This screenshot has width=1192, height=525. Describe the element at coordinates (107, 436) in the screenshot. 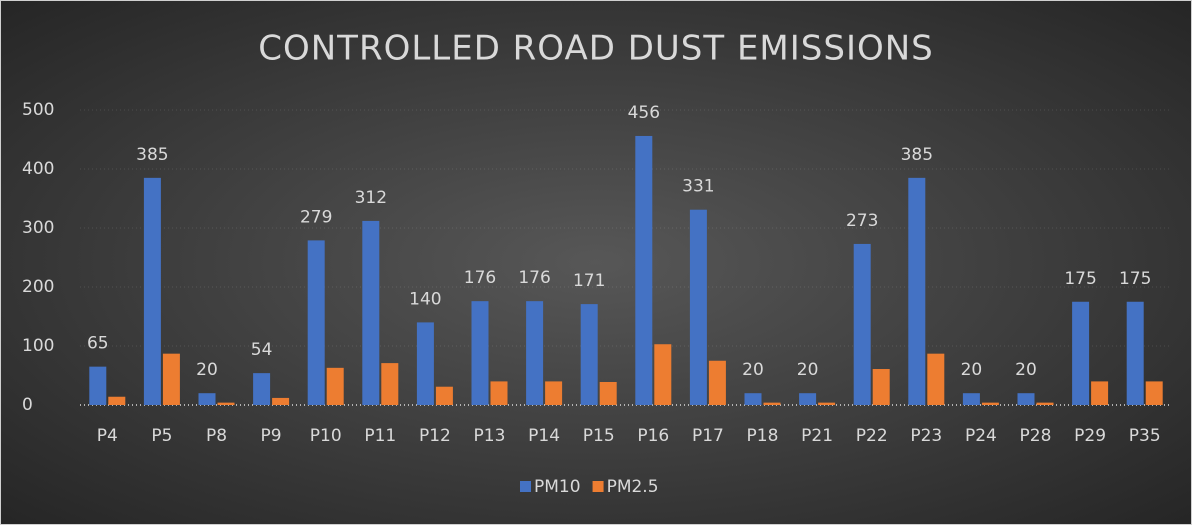

I see `x-tick-label: P4` at that location.